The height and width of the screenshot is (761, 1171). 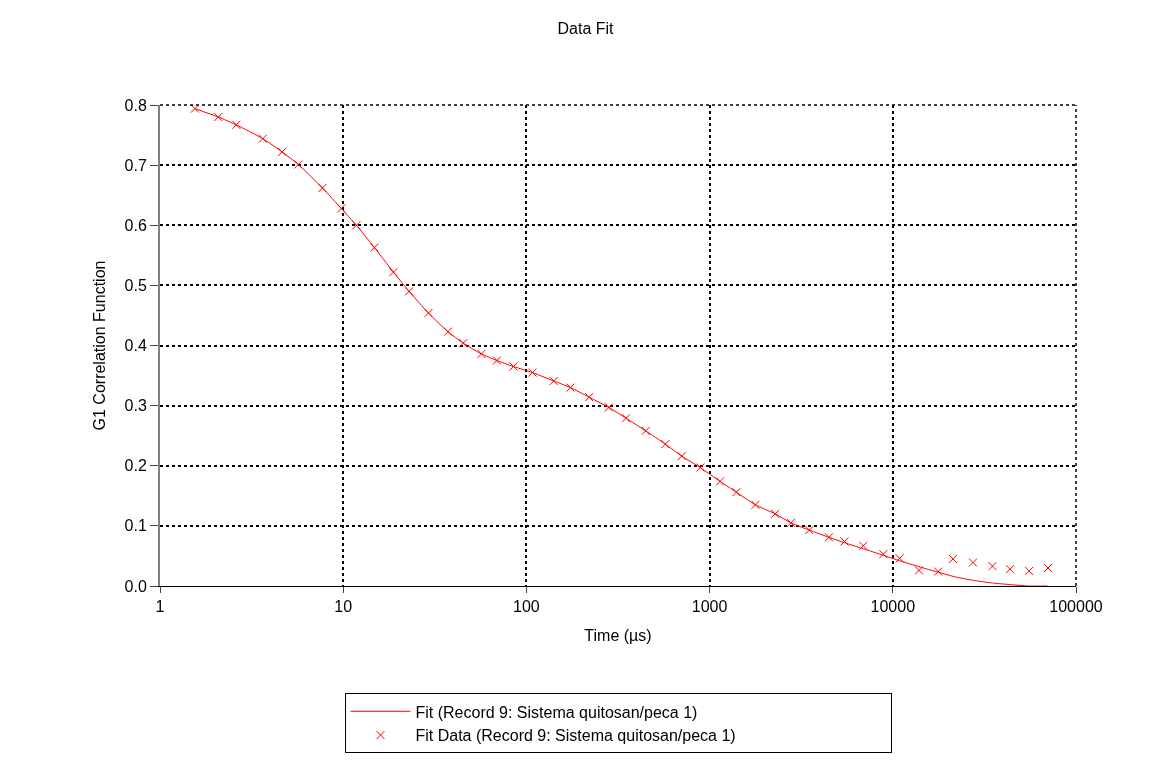 I want to click on legend-label: Fit Data (Record 9: Sistema quitosan/peca 1), so click(x=575, y=736).